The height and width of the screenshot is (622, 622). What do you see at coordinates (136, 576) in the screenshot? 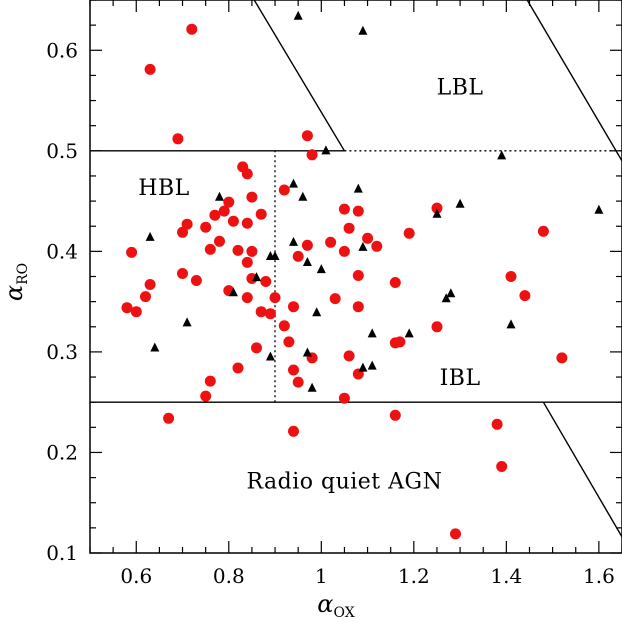
I see `x-tick-label: 0.6` at bounding box center [136, 576].